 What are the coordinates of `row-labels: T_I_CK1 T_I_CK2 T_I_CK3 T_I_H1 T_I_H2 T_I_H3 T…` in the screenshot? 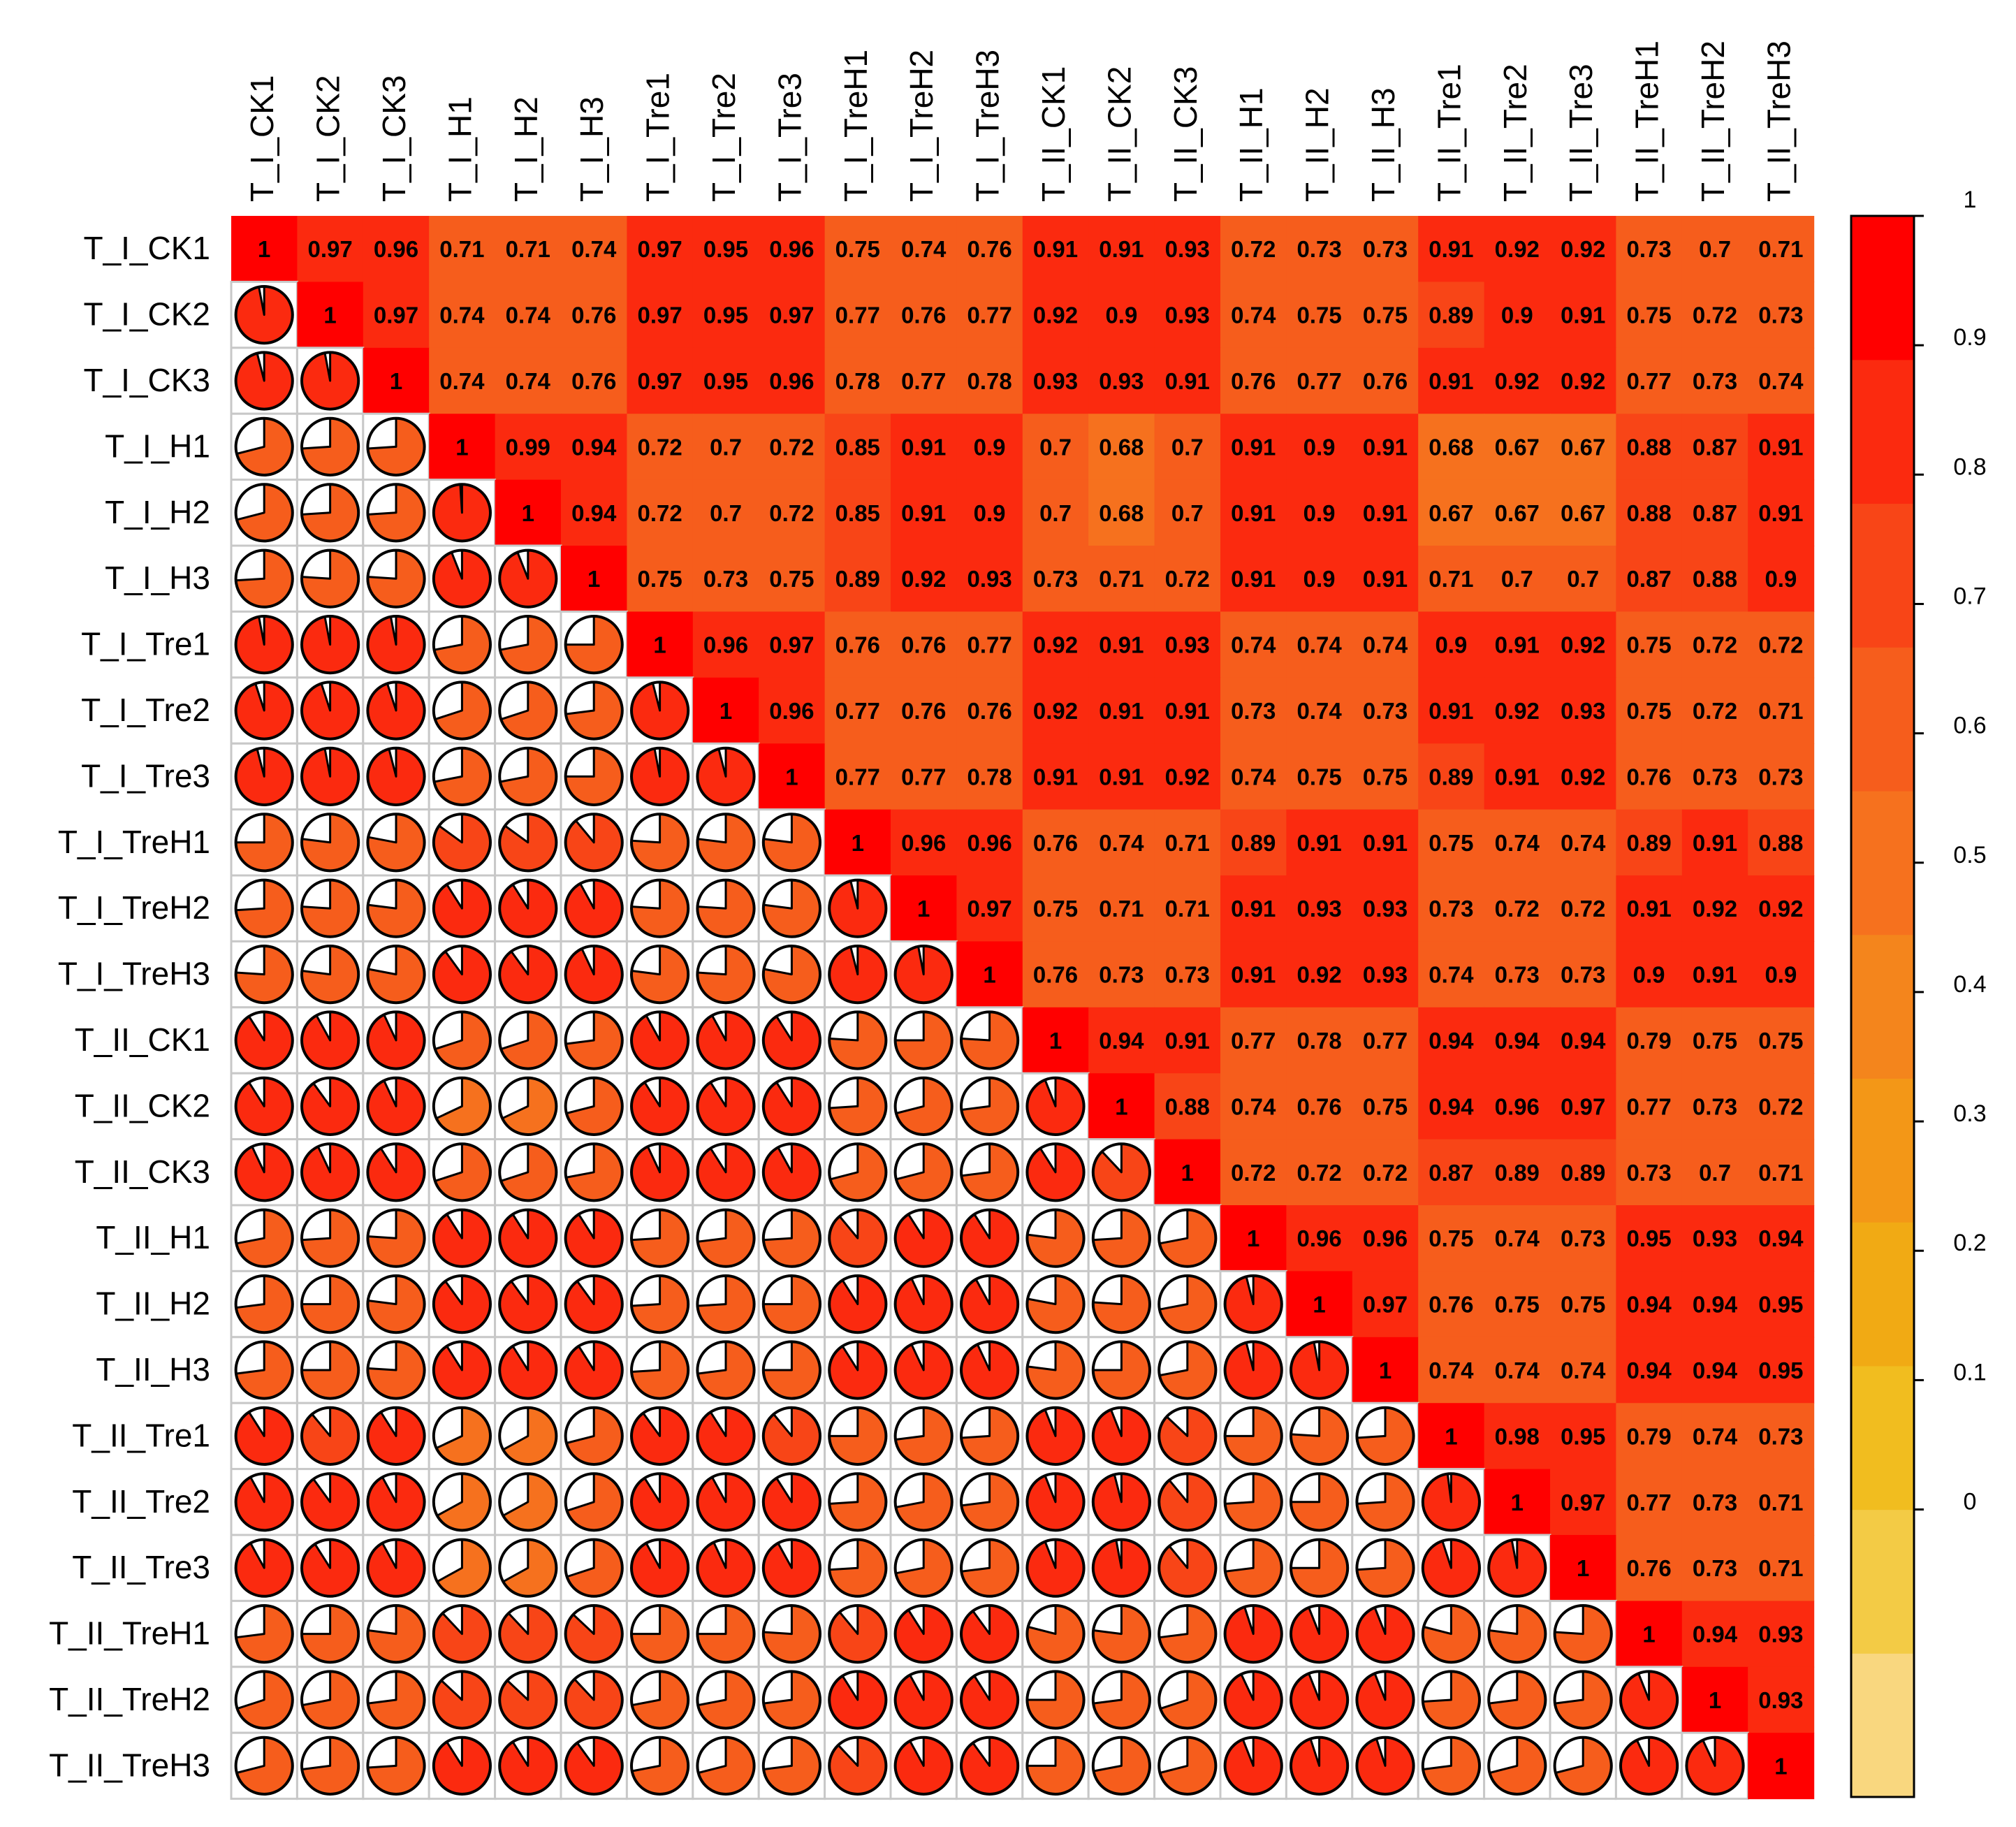 It's located at (129, 1006).